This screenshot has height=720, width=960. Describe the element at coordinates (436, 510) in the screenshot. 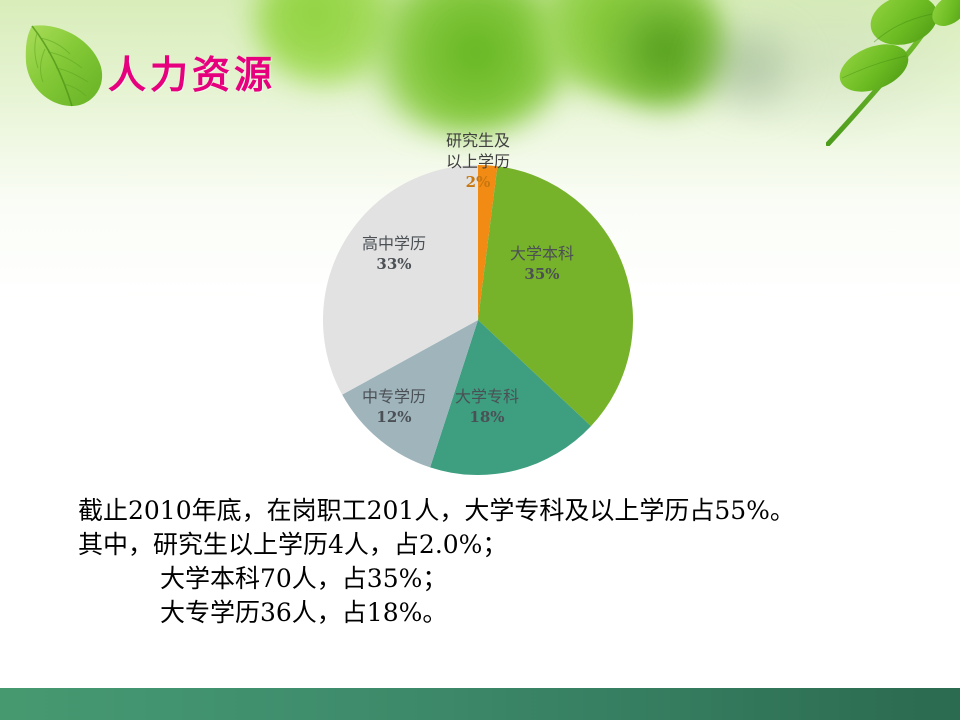

I see `body-line-1: 截止2010年底，在岗职工201人，大学专科及以上学历占55%。` at that location.